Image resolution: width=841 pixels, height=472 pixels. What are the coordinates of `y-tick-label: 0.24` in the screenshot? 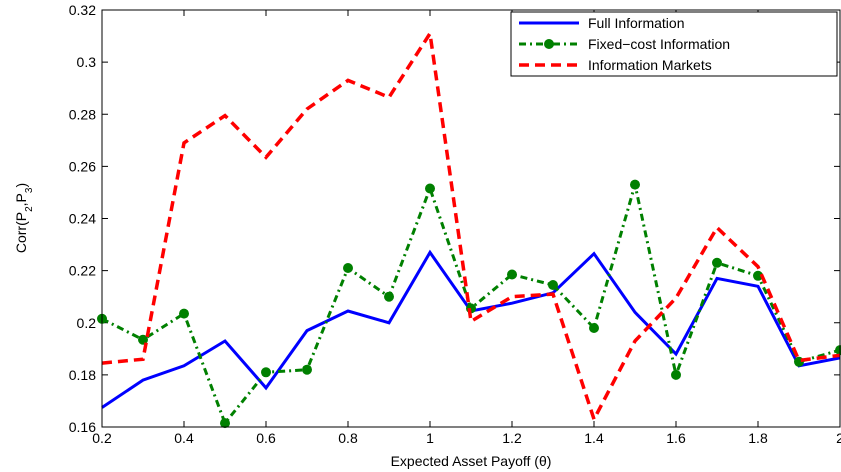 It's located at (82, 219).